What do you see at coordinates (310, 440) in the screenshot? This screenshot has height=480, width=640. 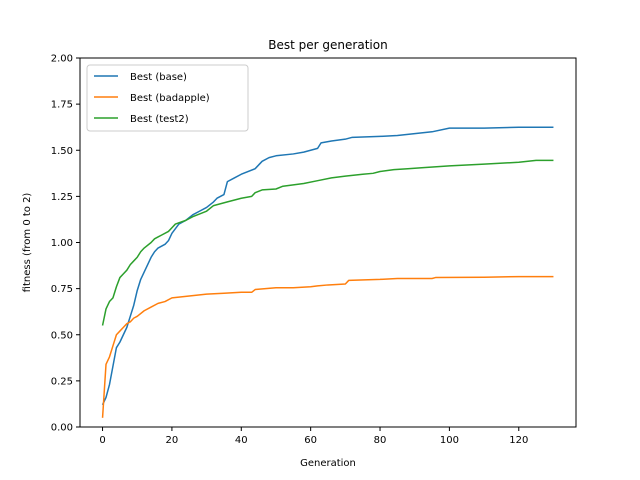 I see `x-tick-label: 60` at bounding box center [310, 440].